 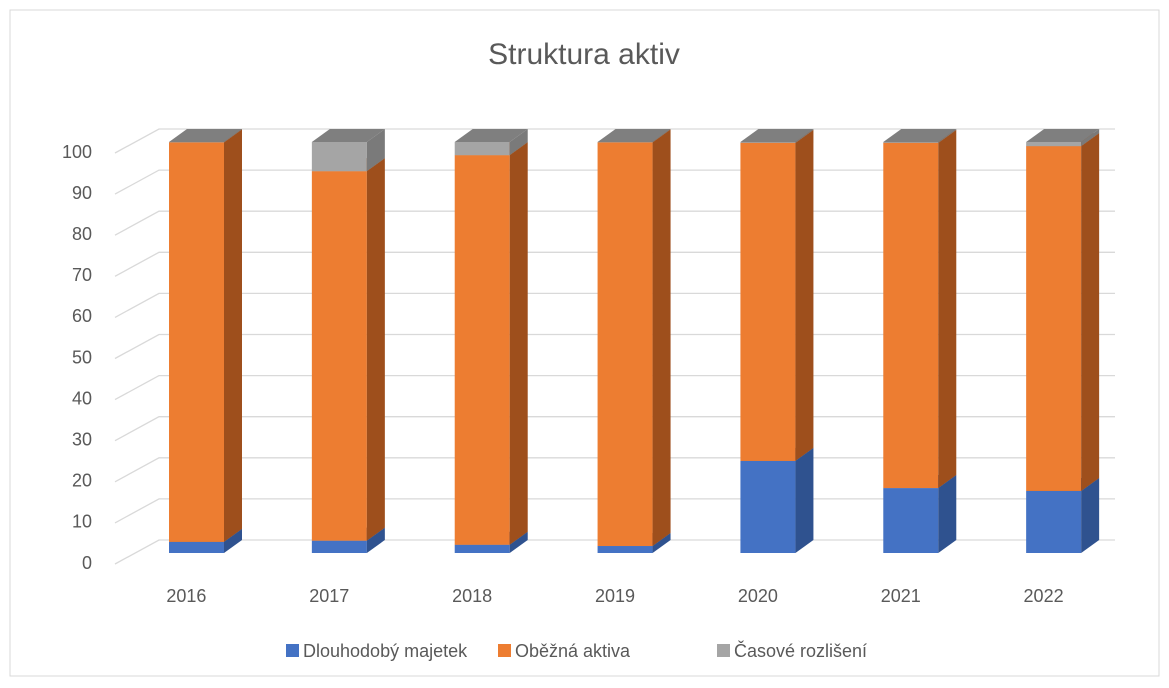 What do you see at coordinates (573, 651) in the screenshot?
I see `legend-label: Oběžná aktiva` at bounding box center [573, 651].